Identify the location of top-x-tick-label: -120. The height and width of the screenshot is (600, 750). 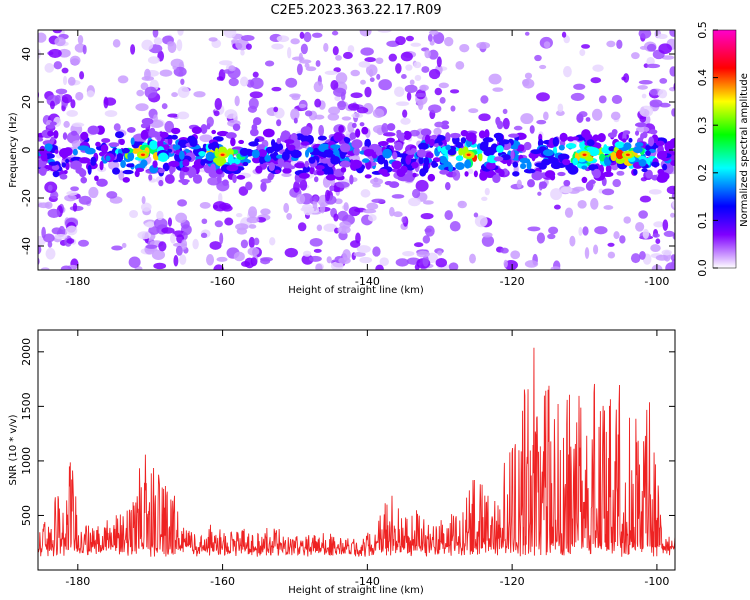
(512, 281).